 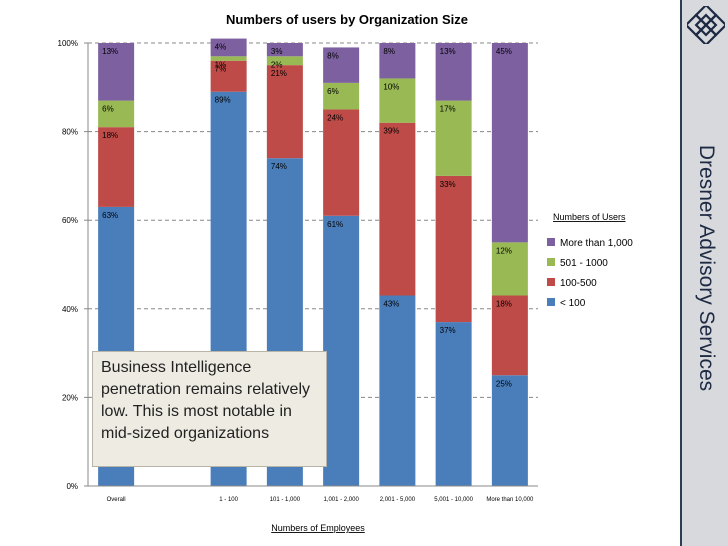 I want to click on data-label: 7%, so click(x=221, y=69).